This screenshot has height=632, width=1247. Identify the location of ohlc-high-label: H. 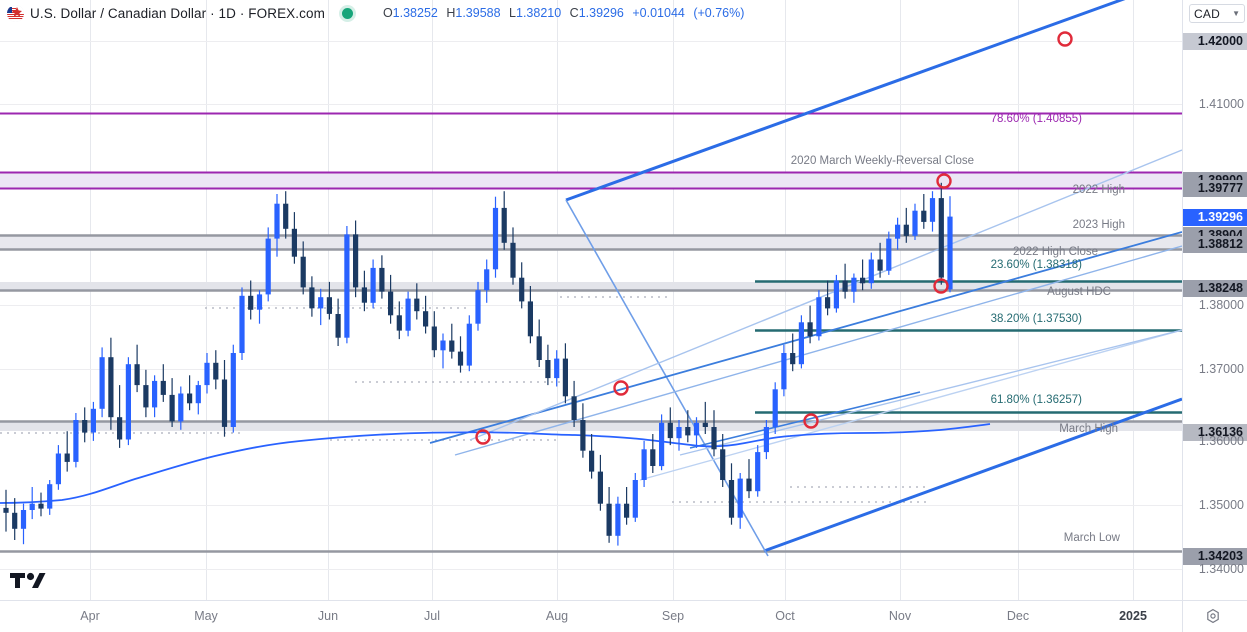
(451, 13).